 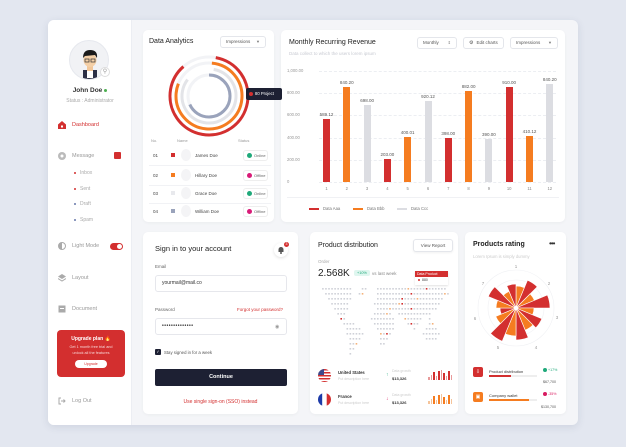 I want to click on sidebar-sub-spam: Spam, so click(x=83, y=220).